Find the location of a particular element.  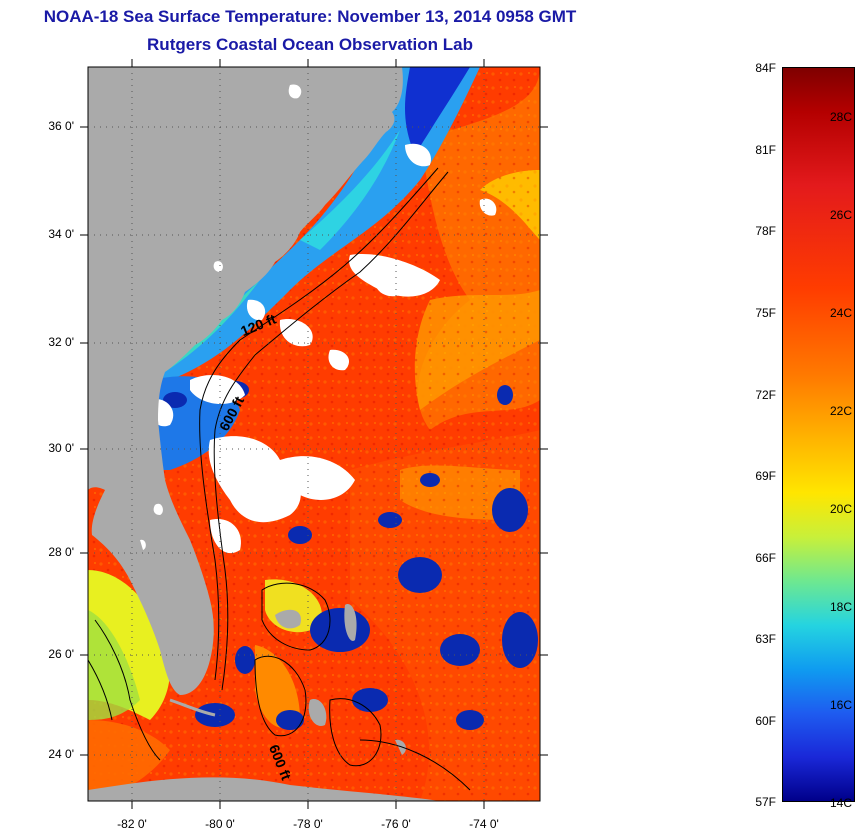

colorbar-label-26c: 26C is located at coordinates (841, 215).